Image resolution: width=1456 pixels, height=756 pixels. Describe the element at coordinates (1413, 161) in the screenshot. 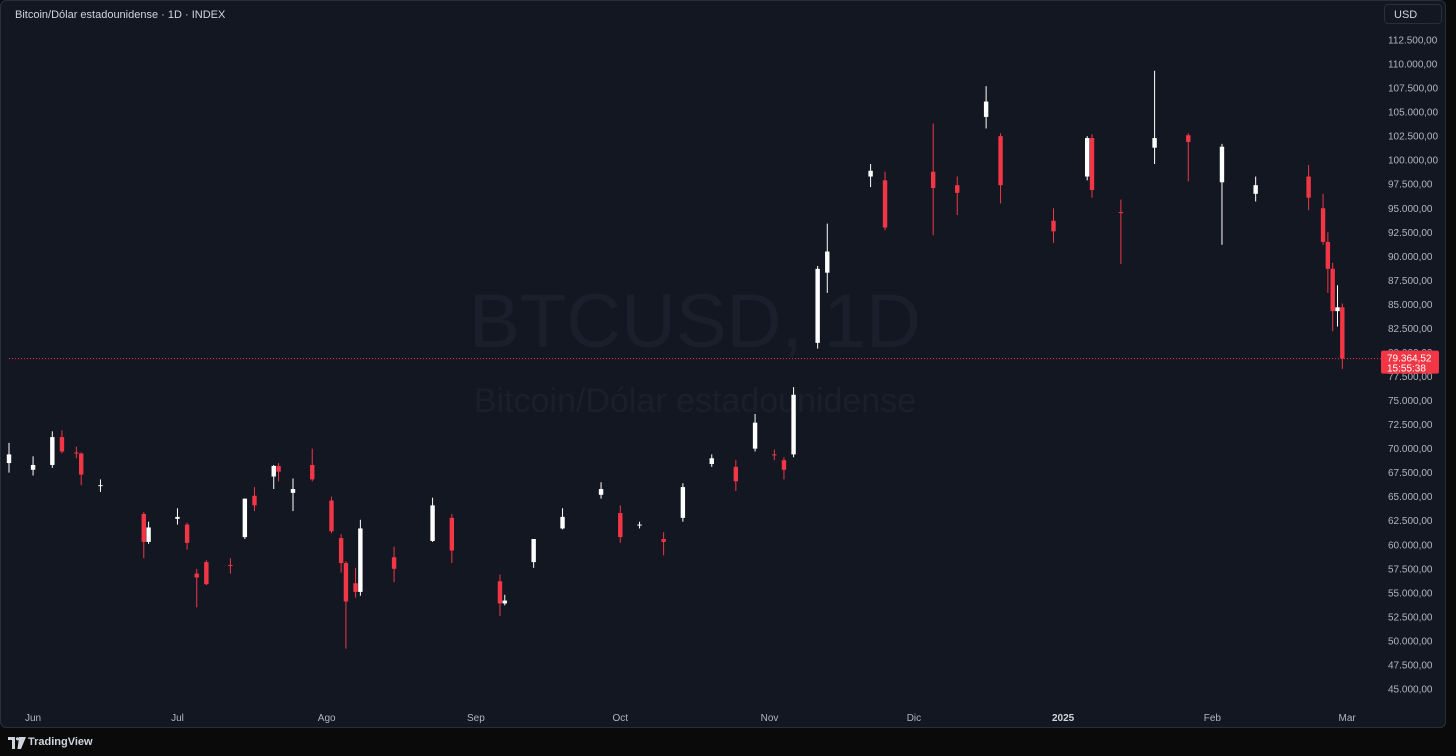

I see `price-axis-label: 100.000,00` at that location.